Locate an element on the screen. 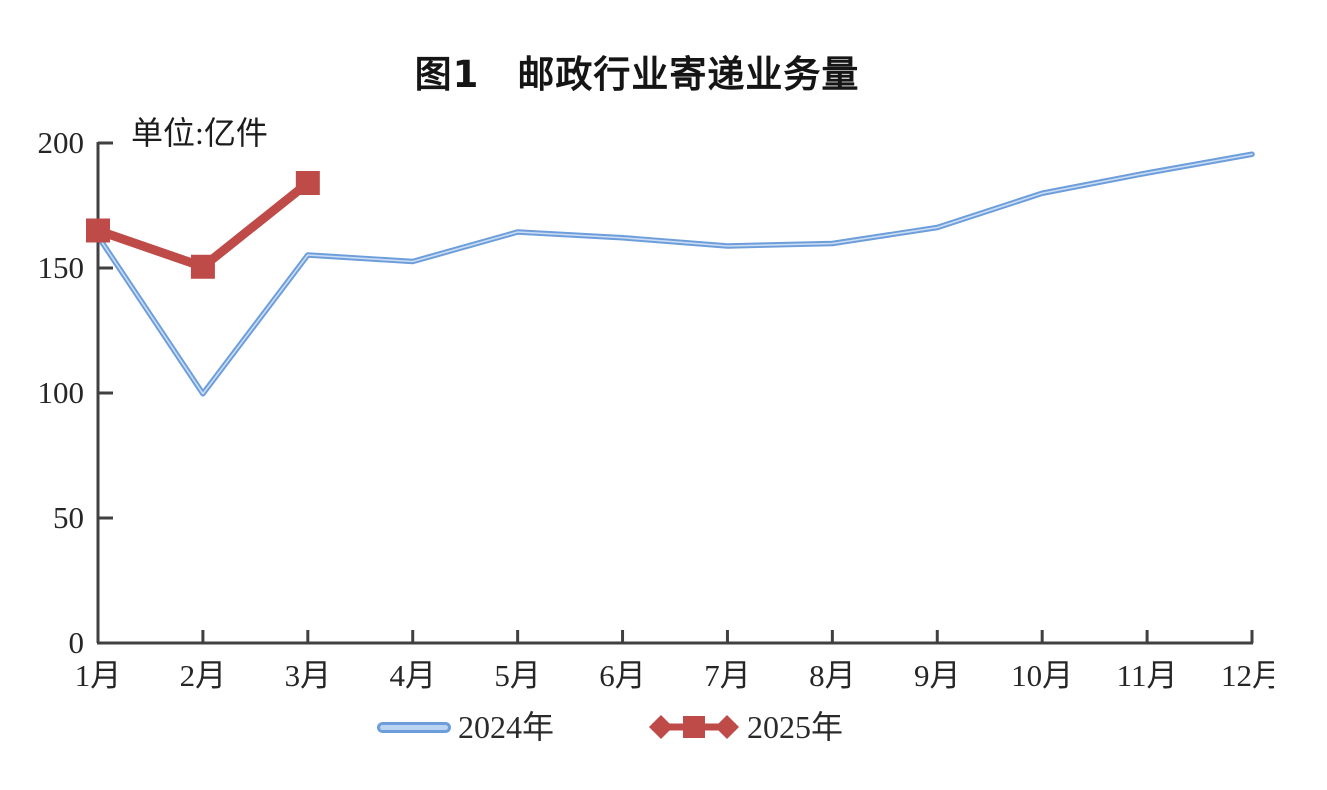 The height and width of the screenshot is (790, 1327). x-axis-tick-label: 7月 is located at coordinates (727, 675).